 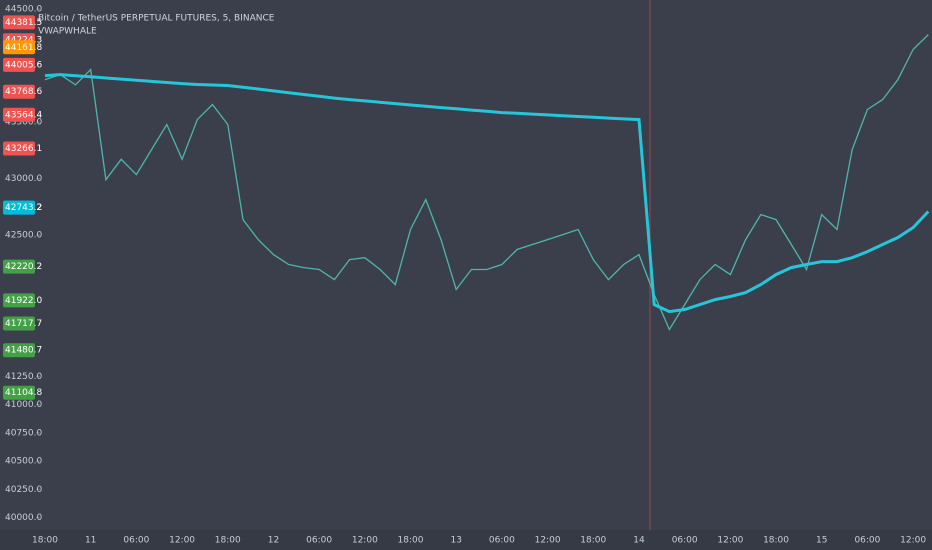 I want to click on price-tag-label: 41104.8, so click(x=23, y=393).